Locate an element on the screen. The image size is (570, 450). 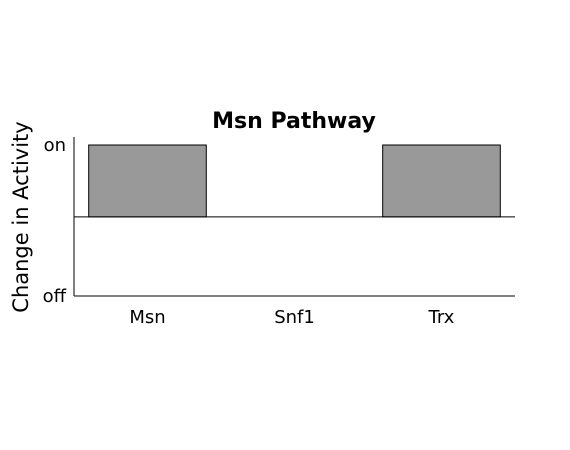
bar-trx is located at coordinates (441, 181).